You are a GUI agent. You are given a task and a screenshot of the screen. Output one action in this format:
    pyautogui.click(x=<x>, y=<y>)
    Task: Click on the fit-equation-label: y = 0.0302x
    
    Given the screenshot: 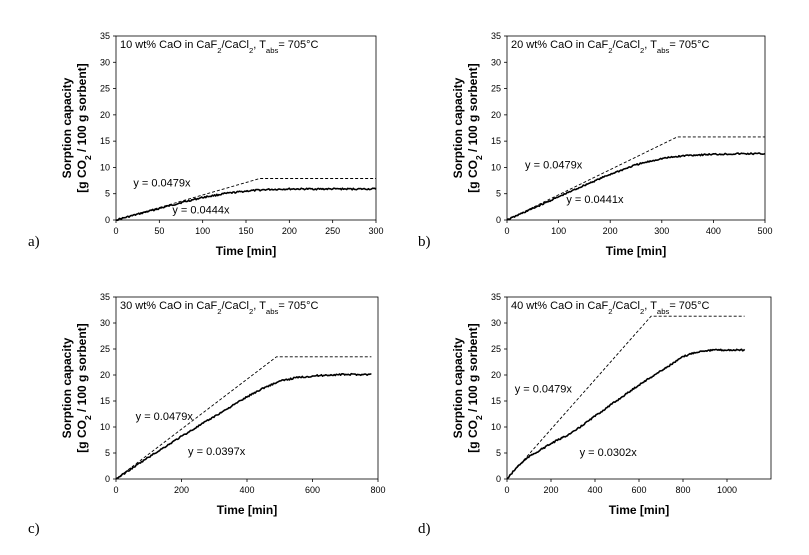 What is the action you would take?
    pyautogui.click(x=609, y=453)
    